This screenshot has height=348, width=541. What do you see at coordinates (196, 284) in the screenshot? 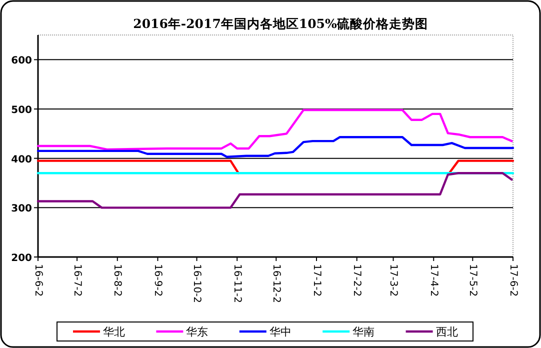
I see `x-tick-label: 16-10-2` at bounding box center [196, 284].